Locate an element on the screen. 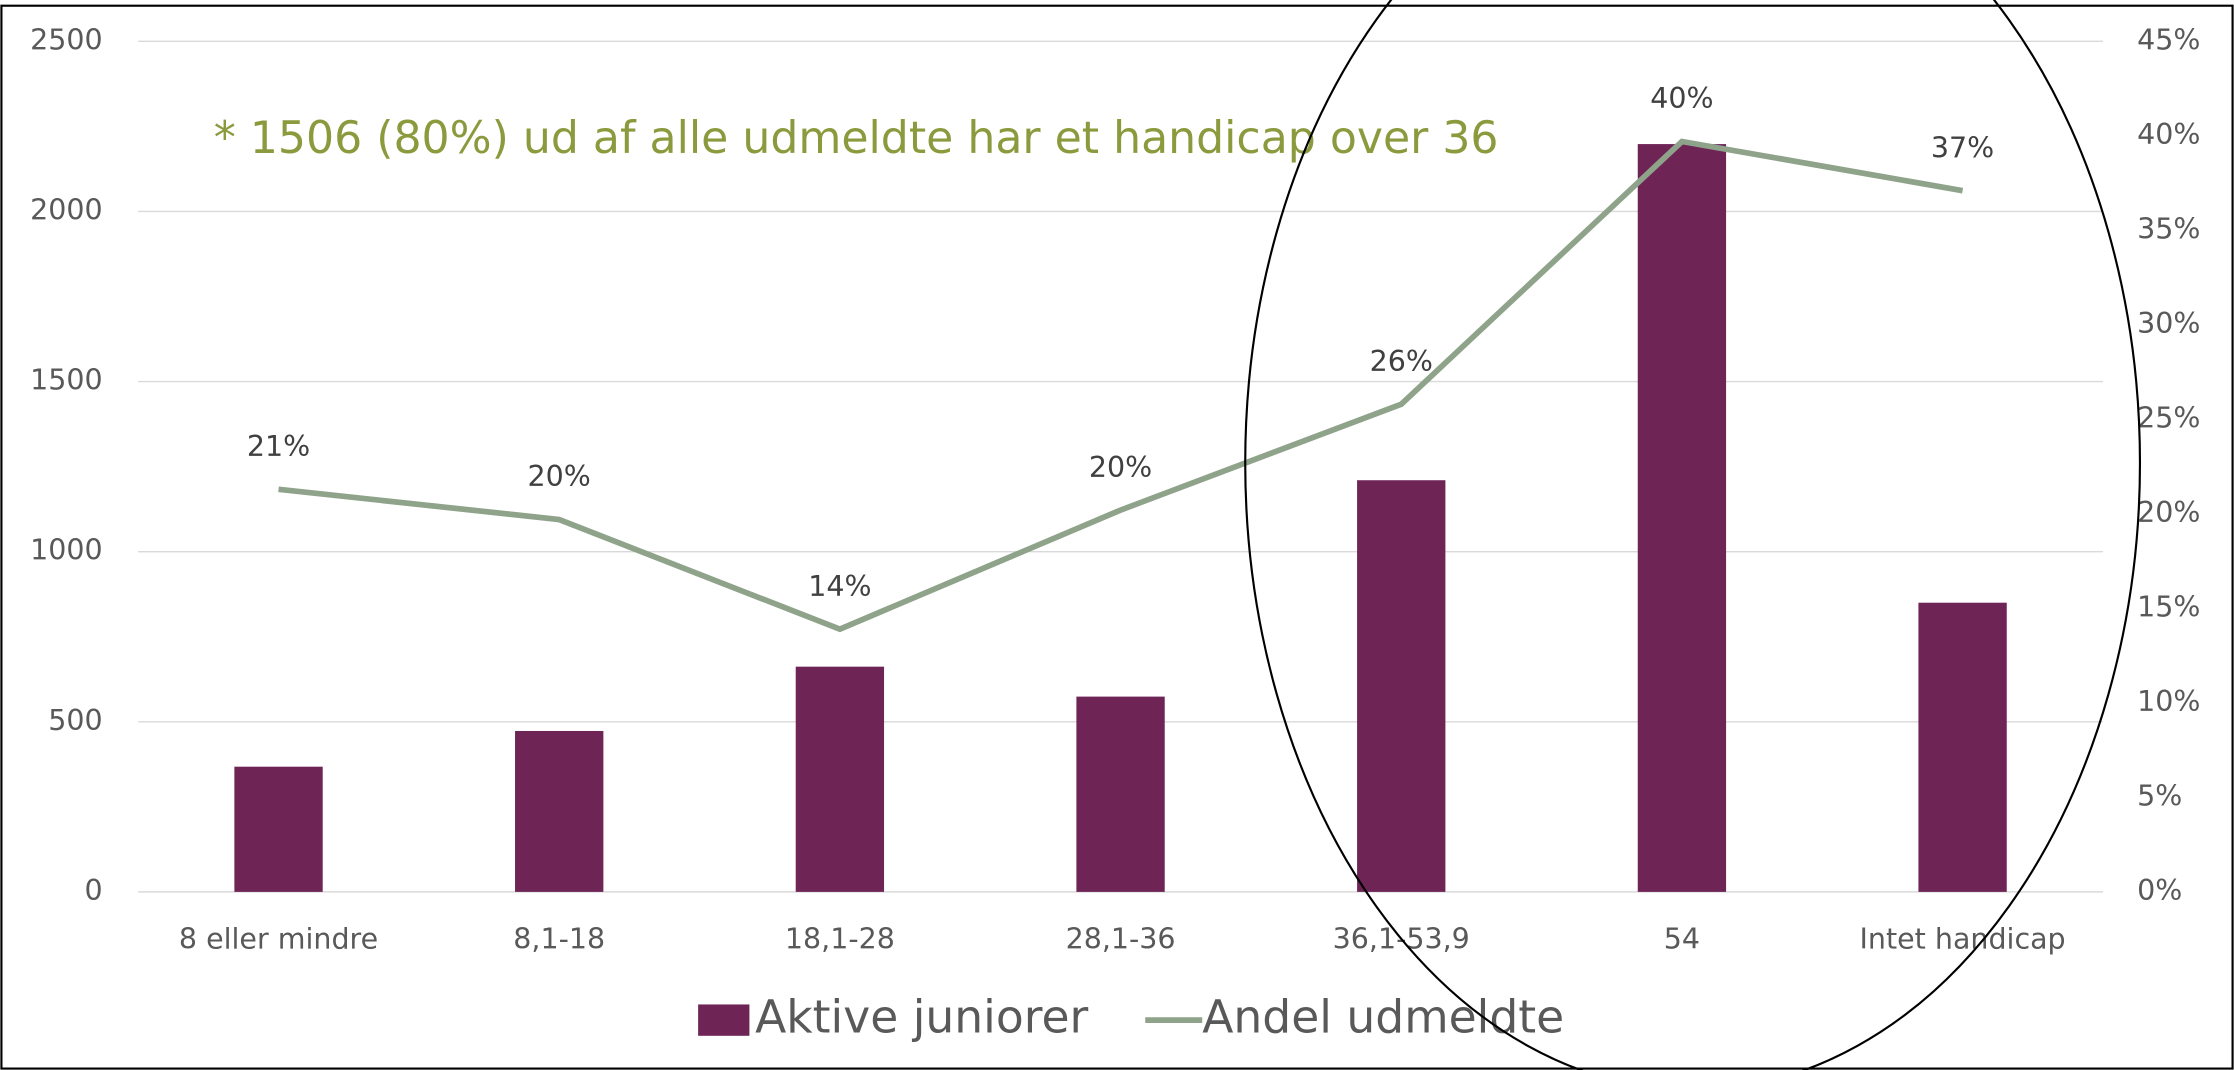  y2-tick-label: 0% is located at coordinates (2159, 890).